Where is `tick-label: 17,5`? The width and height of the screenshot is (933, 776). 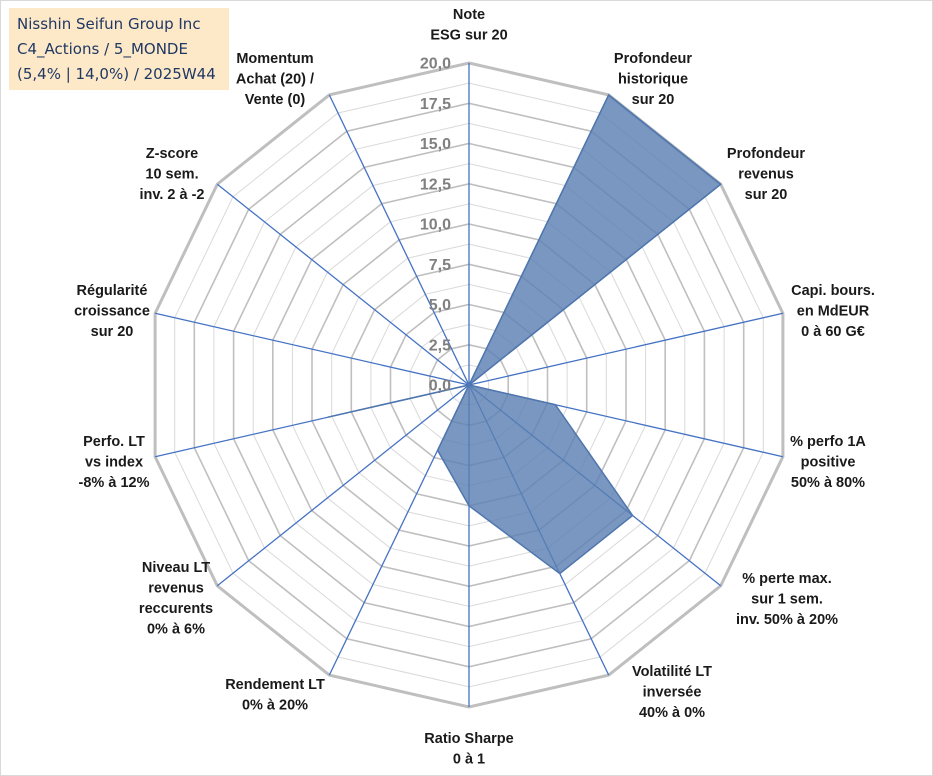 tick-label: 17,5 is located at coordinates (435, 104).